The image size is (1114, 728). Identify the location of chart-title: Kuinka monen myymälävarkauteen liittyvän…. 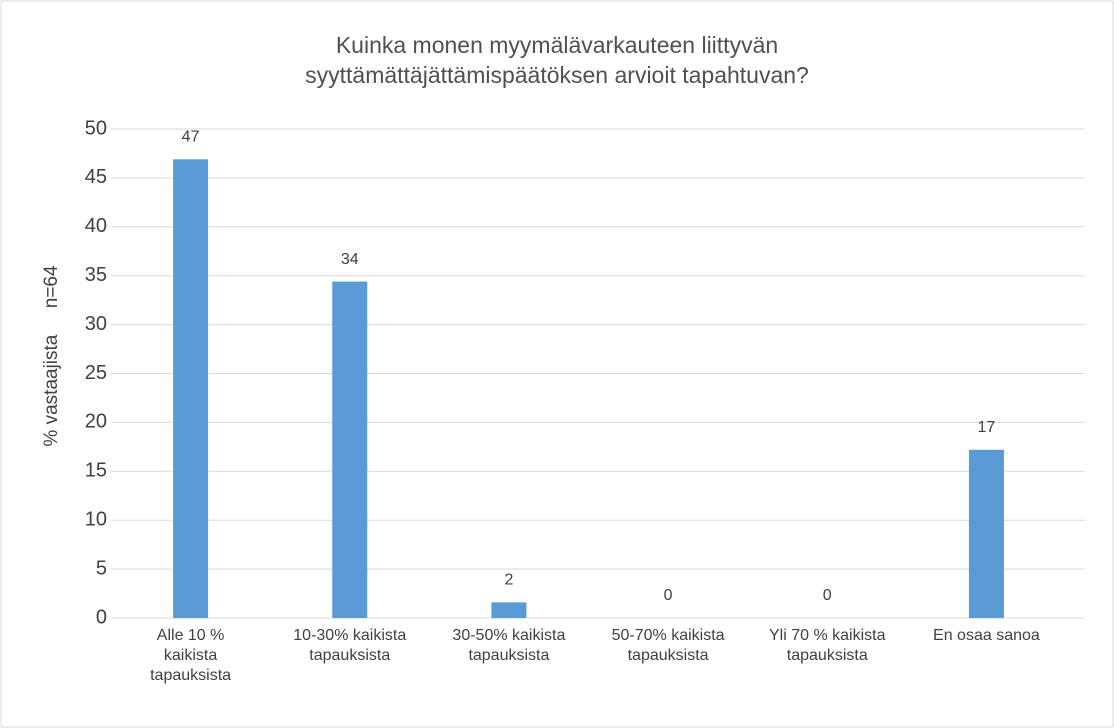
(557, 60).